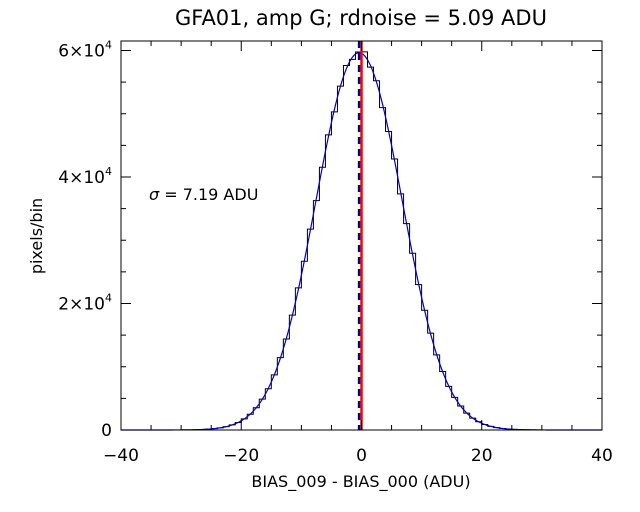  Describe the element at coordinates (85, 239) in the screenshot. I see `y-tick-labels: 0 2×10⁴ 4×10⁴ 6×10⁴` at that location.